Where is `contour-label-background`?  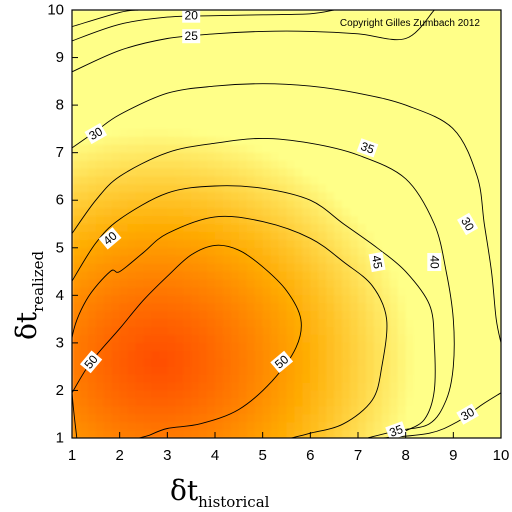
contour-label-background is located at coordinates (467, 414).